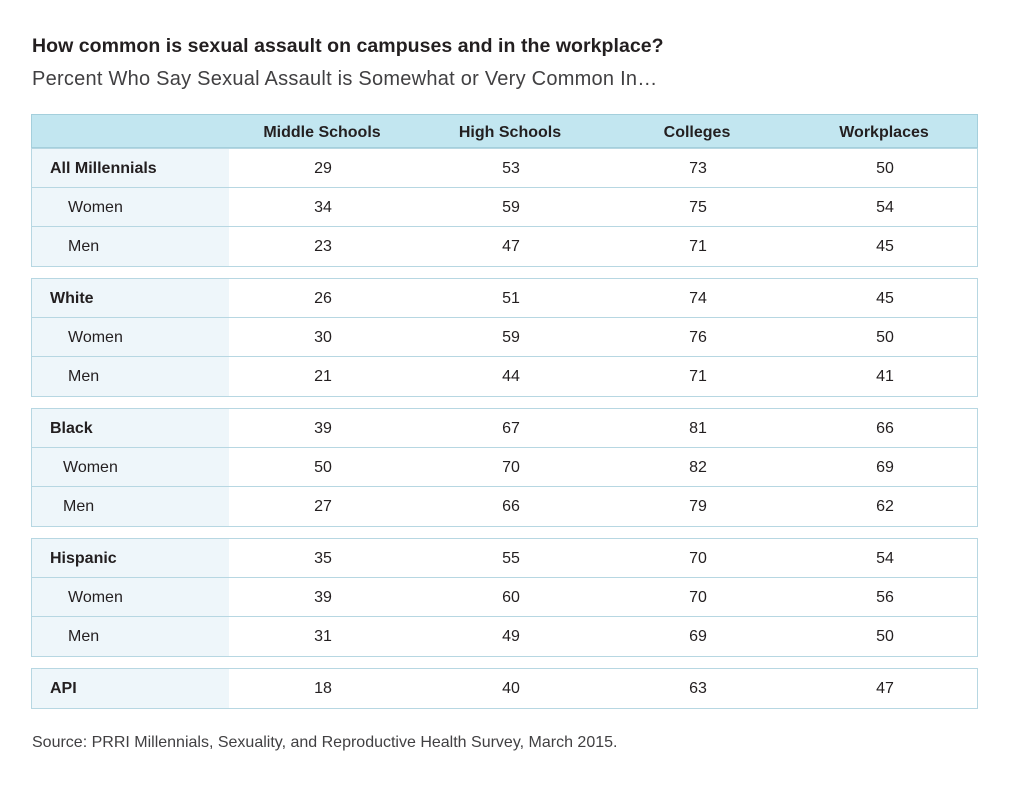 The height and width of the screenshot is (804, 1024). What do you see at coordinates (697, 132) in the screenshot?
I see `column-header: Colleges` at bounding box center [697, 132].